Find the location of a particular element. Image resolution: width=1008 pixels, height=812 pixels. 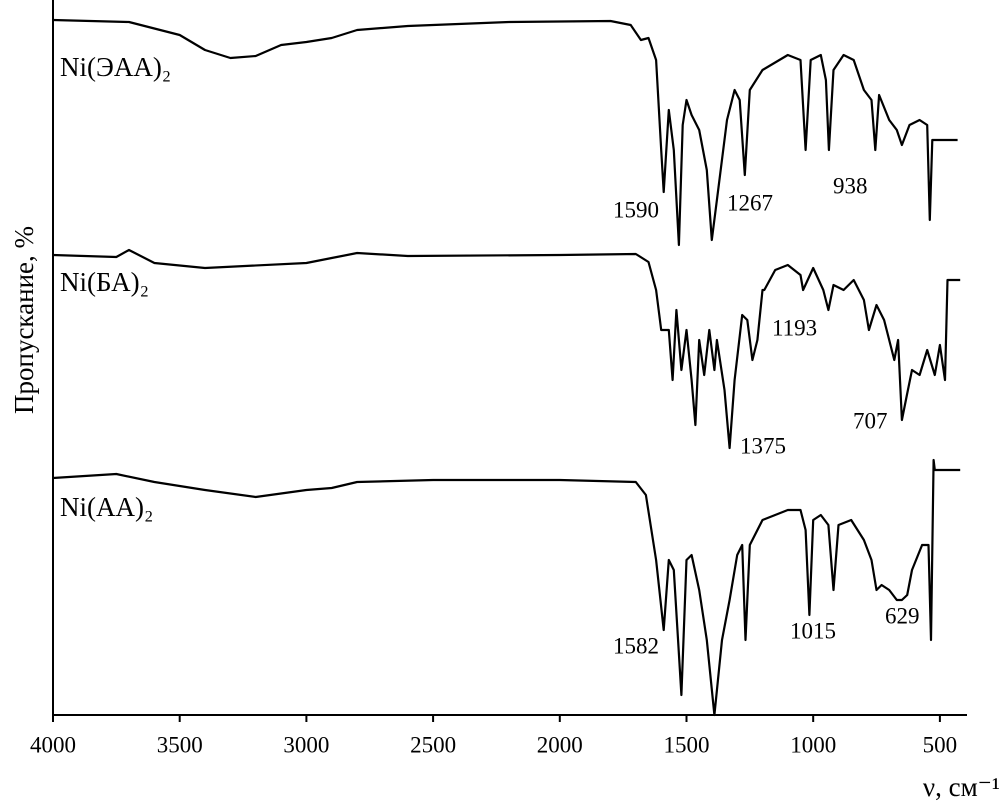

peak-label: 938 is located at coordinates (850, 185).